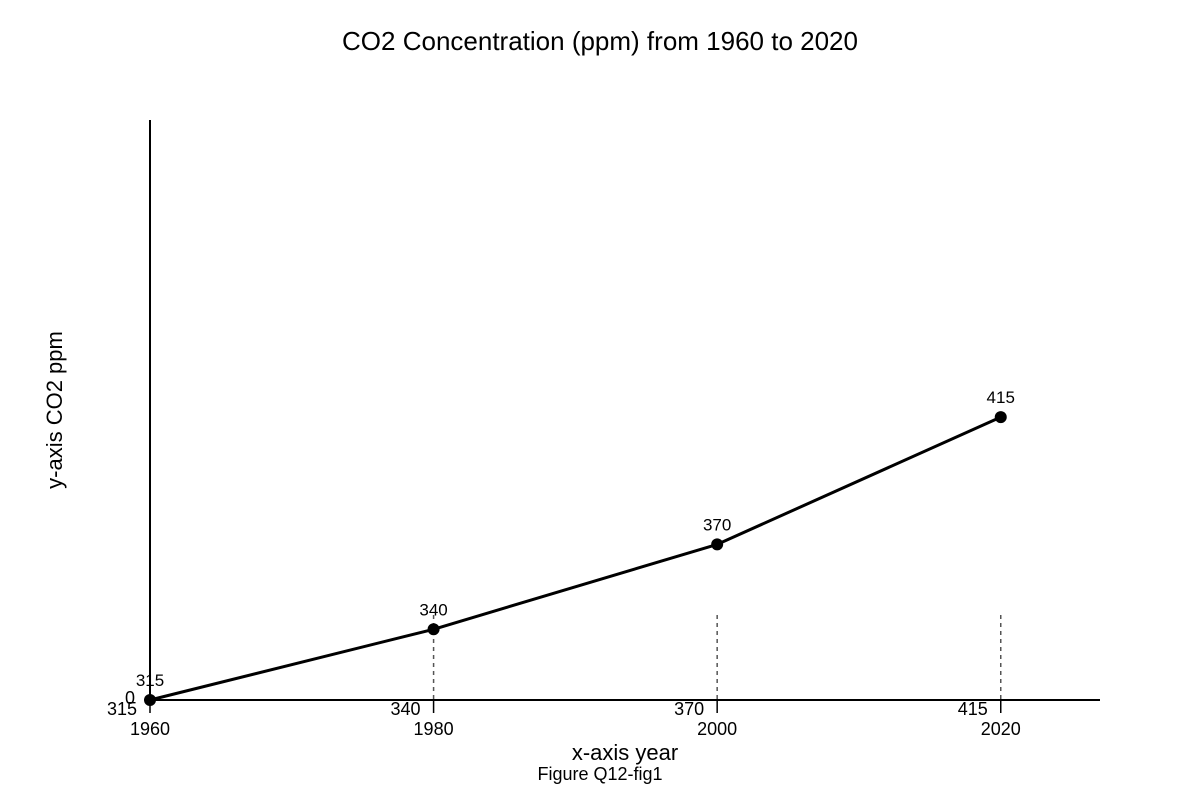  What do you see at coordinates (150, 729) in the screenshot?
I see `x-tick-label: 1960` at bounding box center [150, 729].